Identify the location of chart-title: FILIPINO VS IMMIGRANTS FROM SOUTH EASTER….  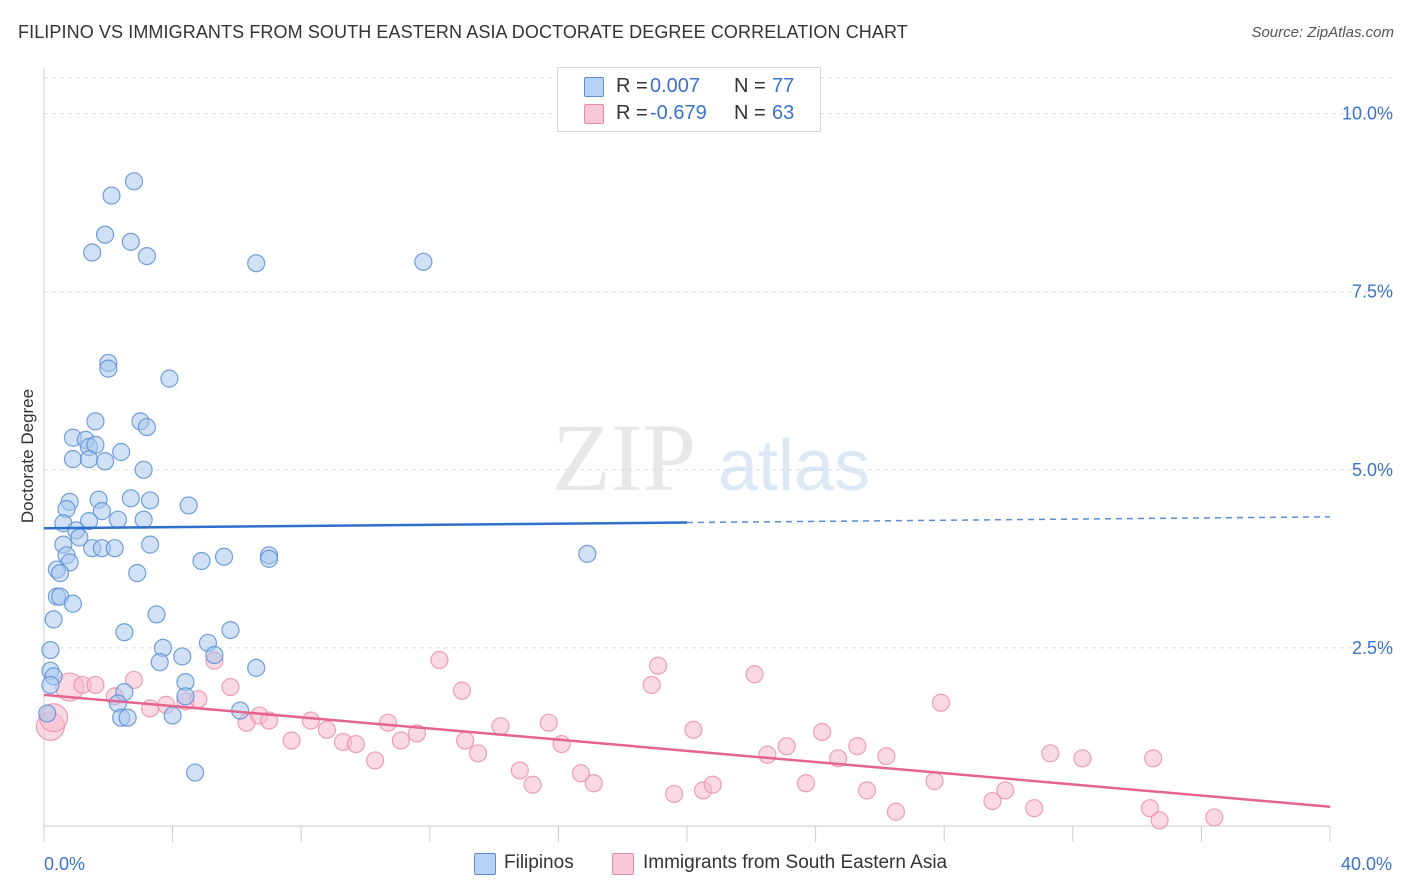
(463, 32).